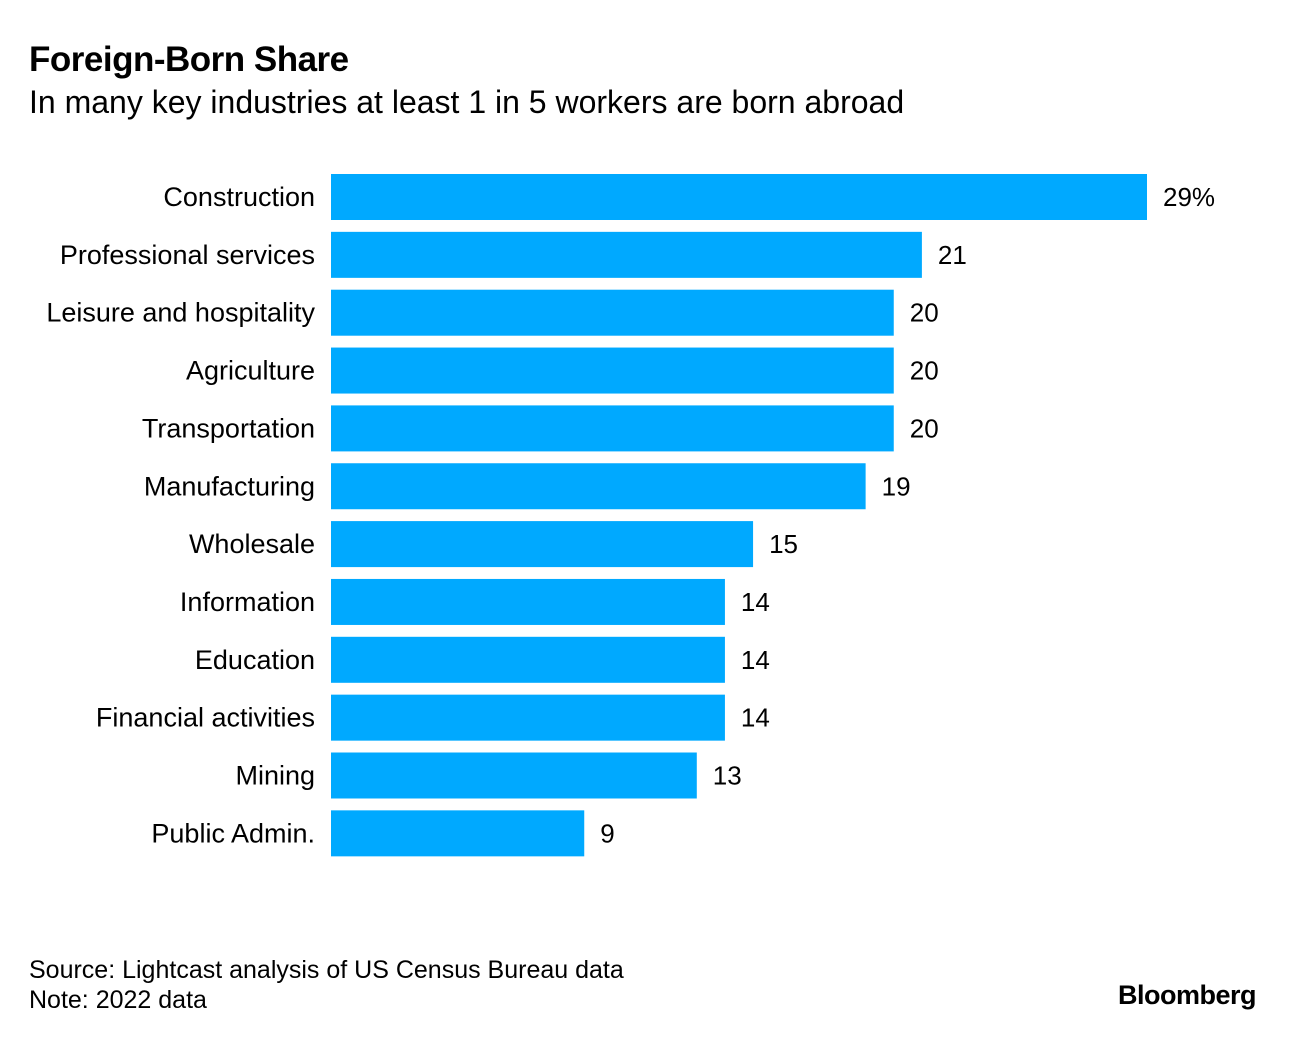 Image resolution: width=1296 pixels, height=1040 pixels. What do you see at coordinates (118, 1000) in the screenshot?
I see `data-note: Note: 2022 data` at bounding box center [118, 1000].